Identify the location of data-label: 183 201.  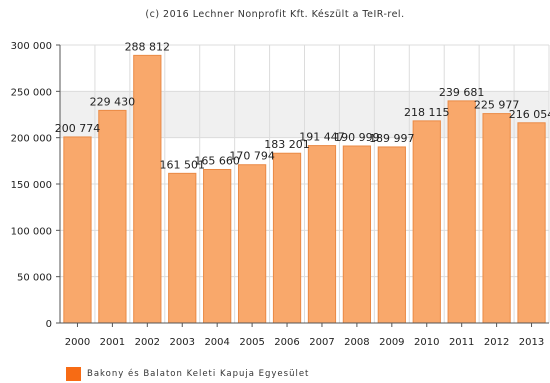
(287, 144).